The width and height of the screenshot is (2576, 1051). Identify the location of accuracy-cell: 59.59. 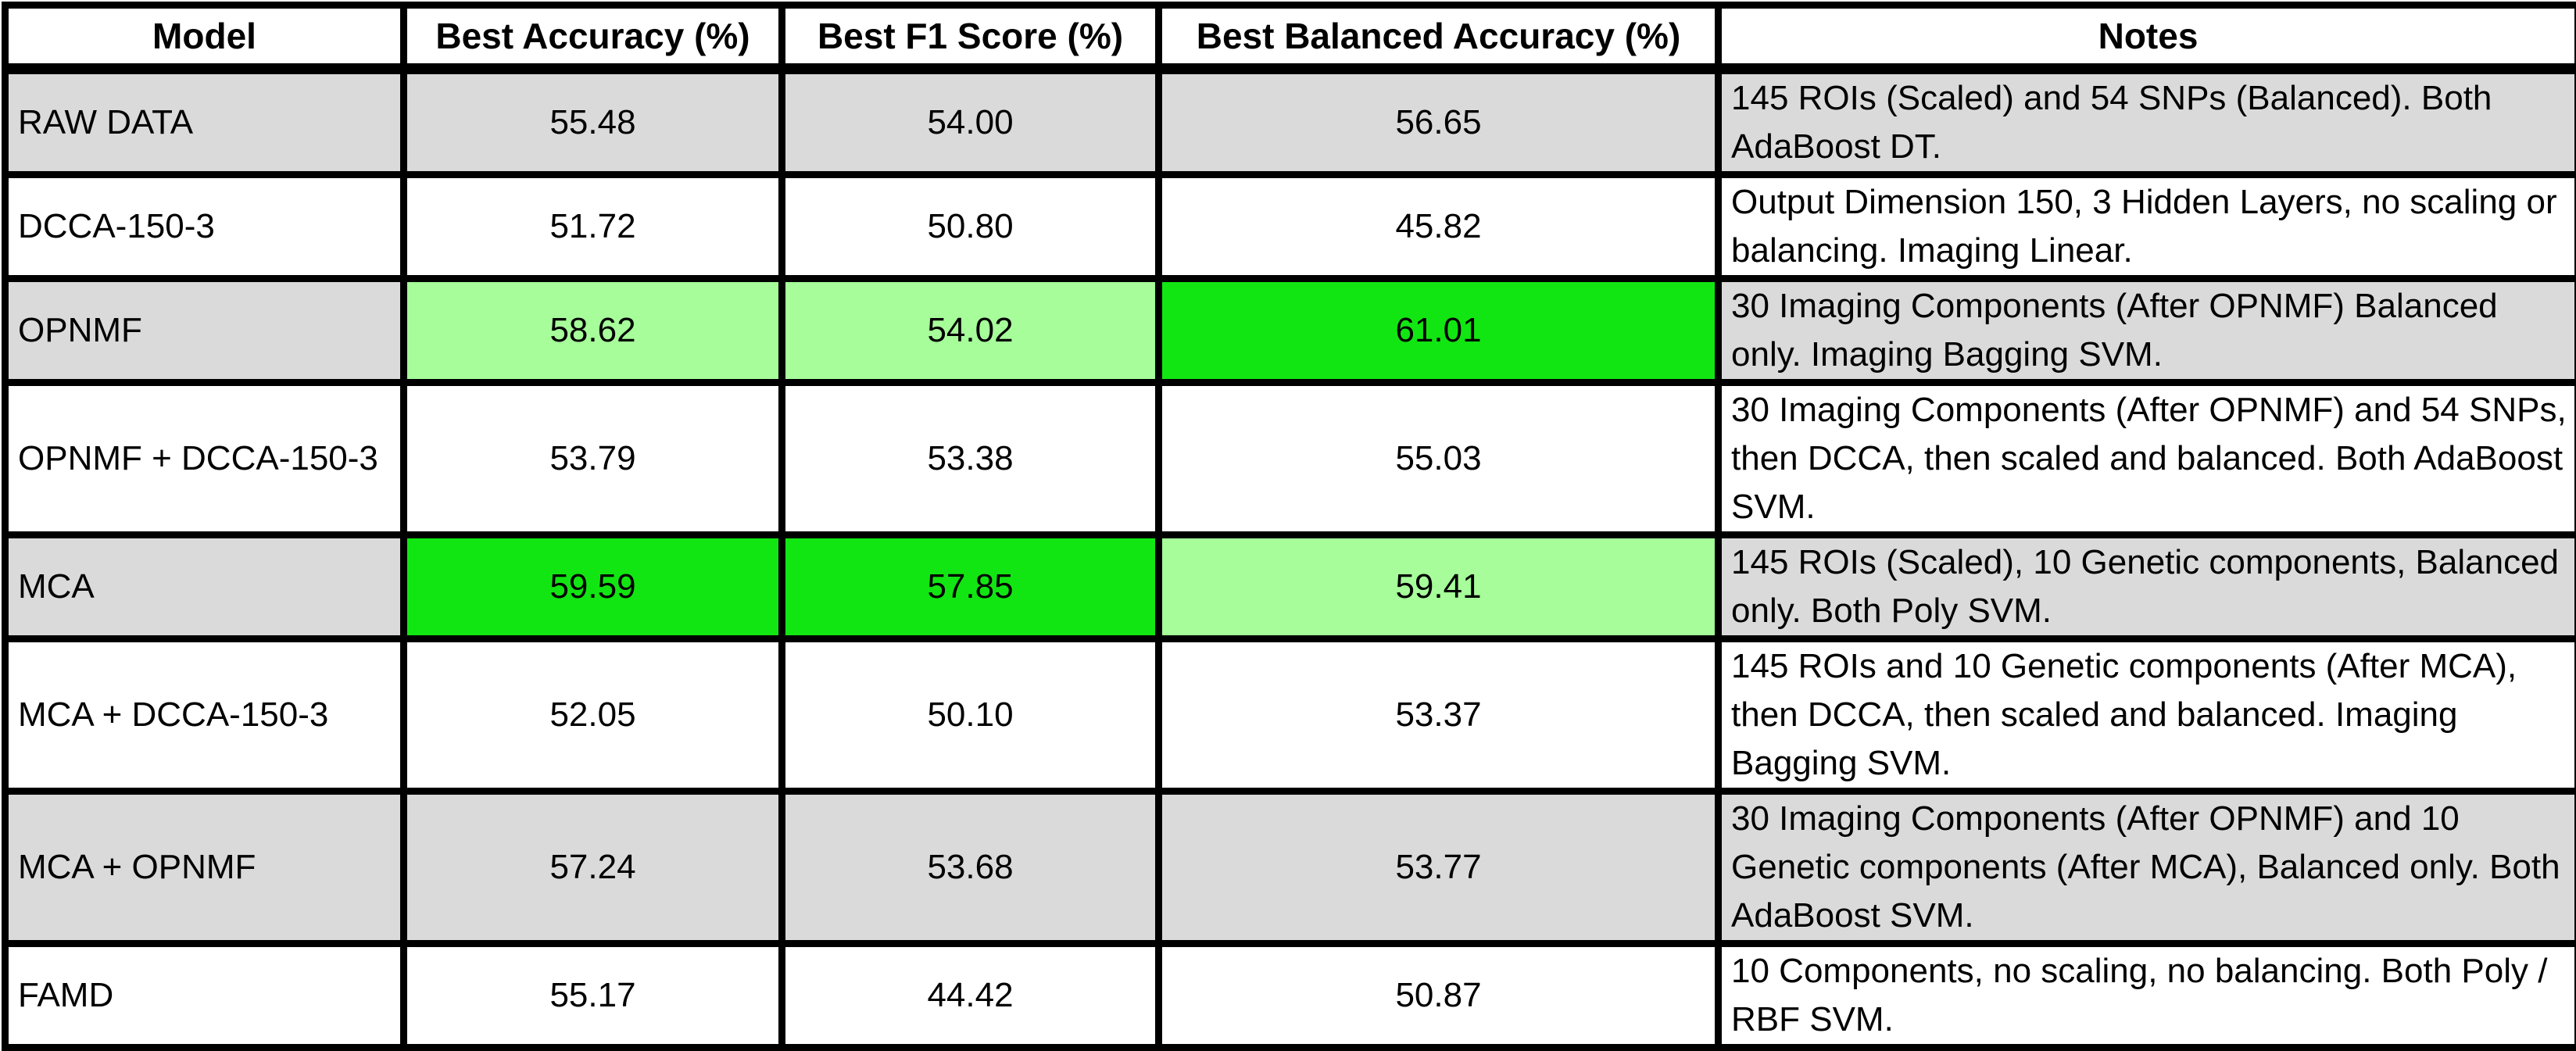
(593, 587).